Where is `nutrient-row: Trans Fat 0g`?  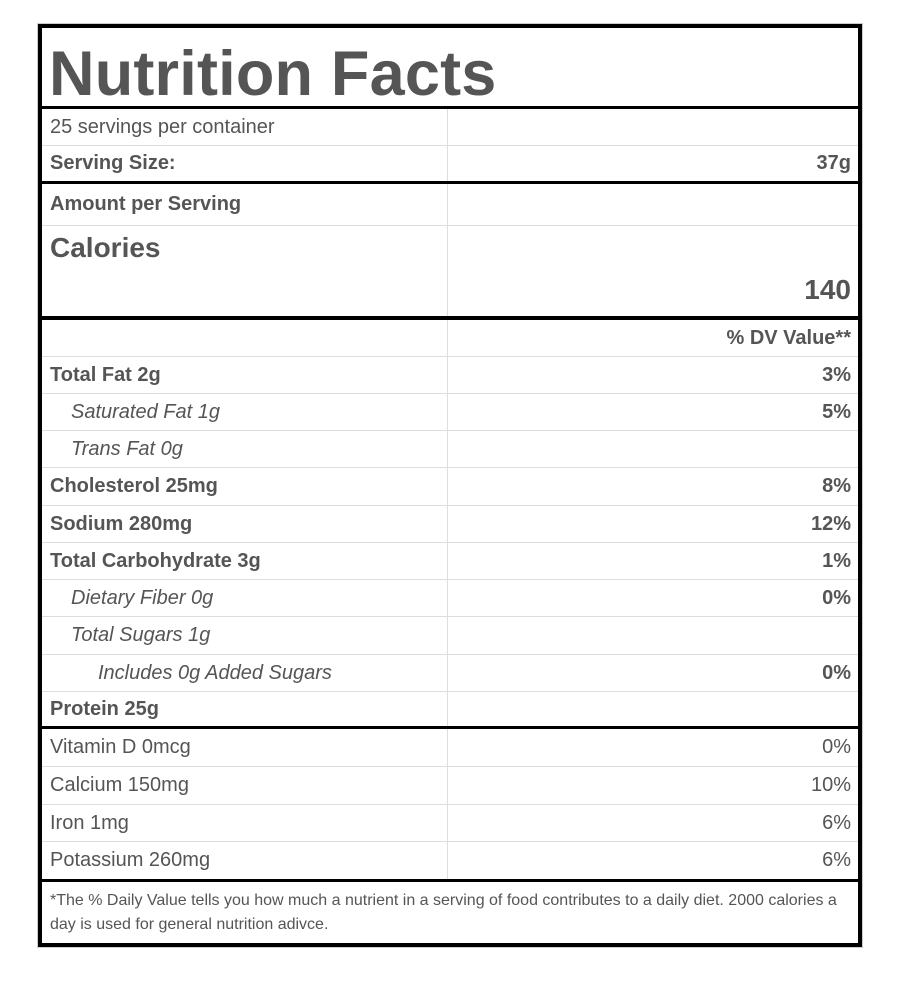
nutrient-row: Trans Fat 0g is located at coordinates (450, 449).